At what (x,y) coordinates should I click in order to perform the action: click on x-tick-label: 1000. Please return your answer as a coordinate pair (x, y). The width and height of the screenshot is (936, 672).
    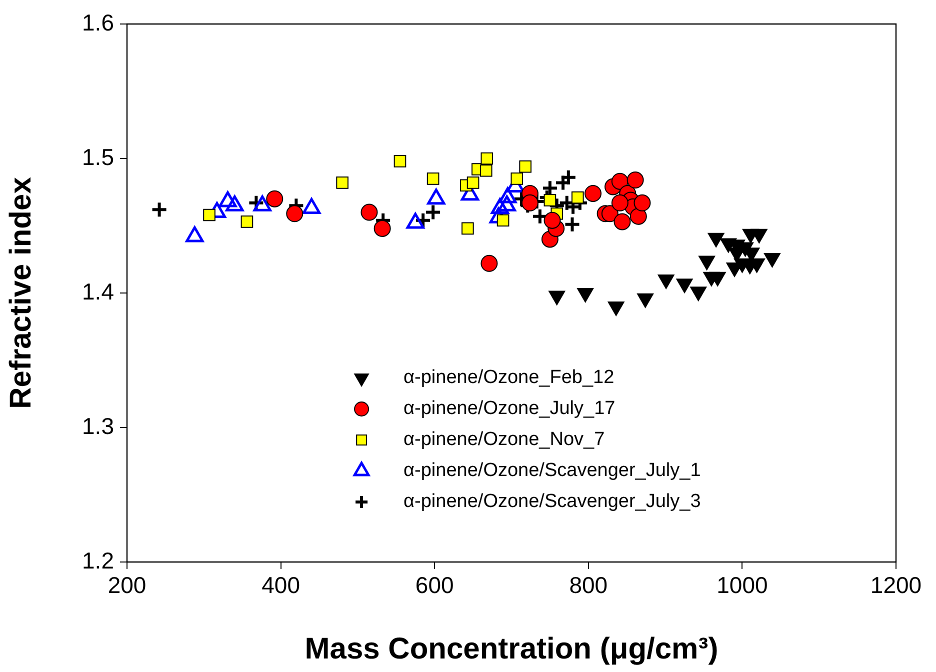
    Looking at the image, I should click on (742, 585).